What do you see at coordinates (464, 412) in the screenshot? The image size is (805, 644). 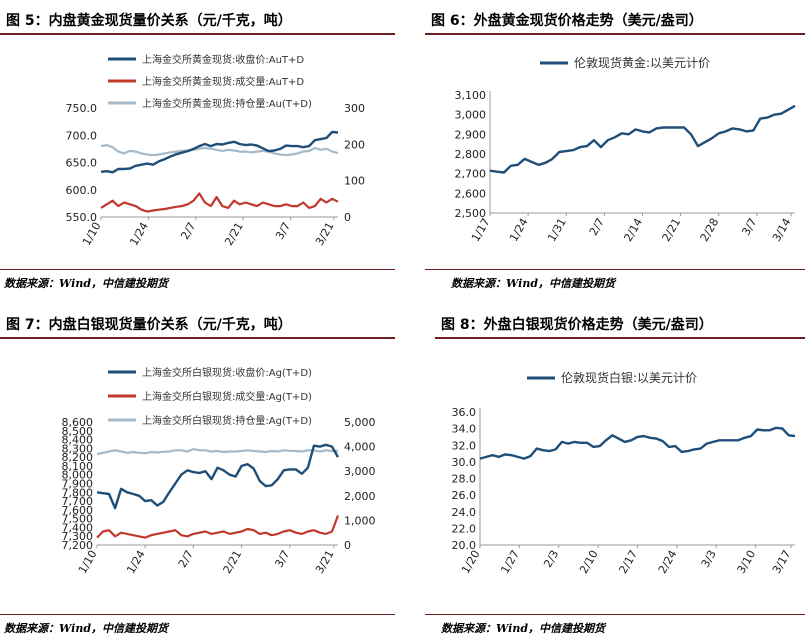 I see `silver-international-y-tick-label: 36.0` at bounding box center [464, 412].